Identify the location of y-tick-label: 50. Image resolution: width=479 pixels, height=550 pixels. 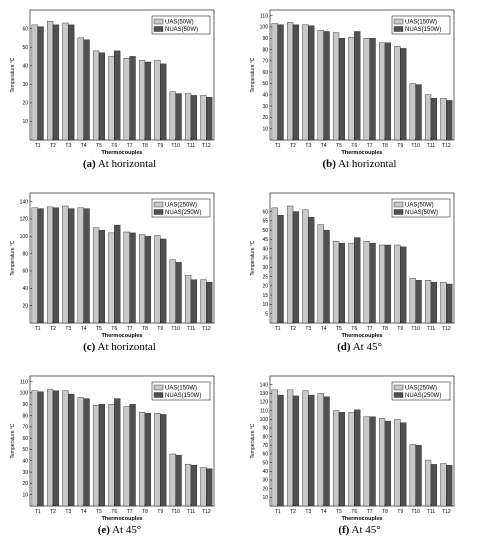
(25, 48).